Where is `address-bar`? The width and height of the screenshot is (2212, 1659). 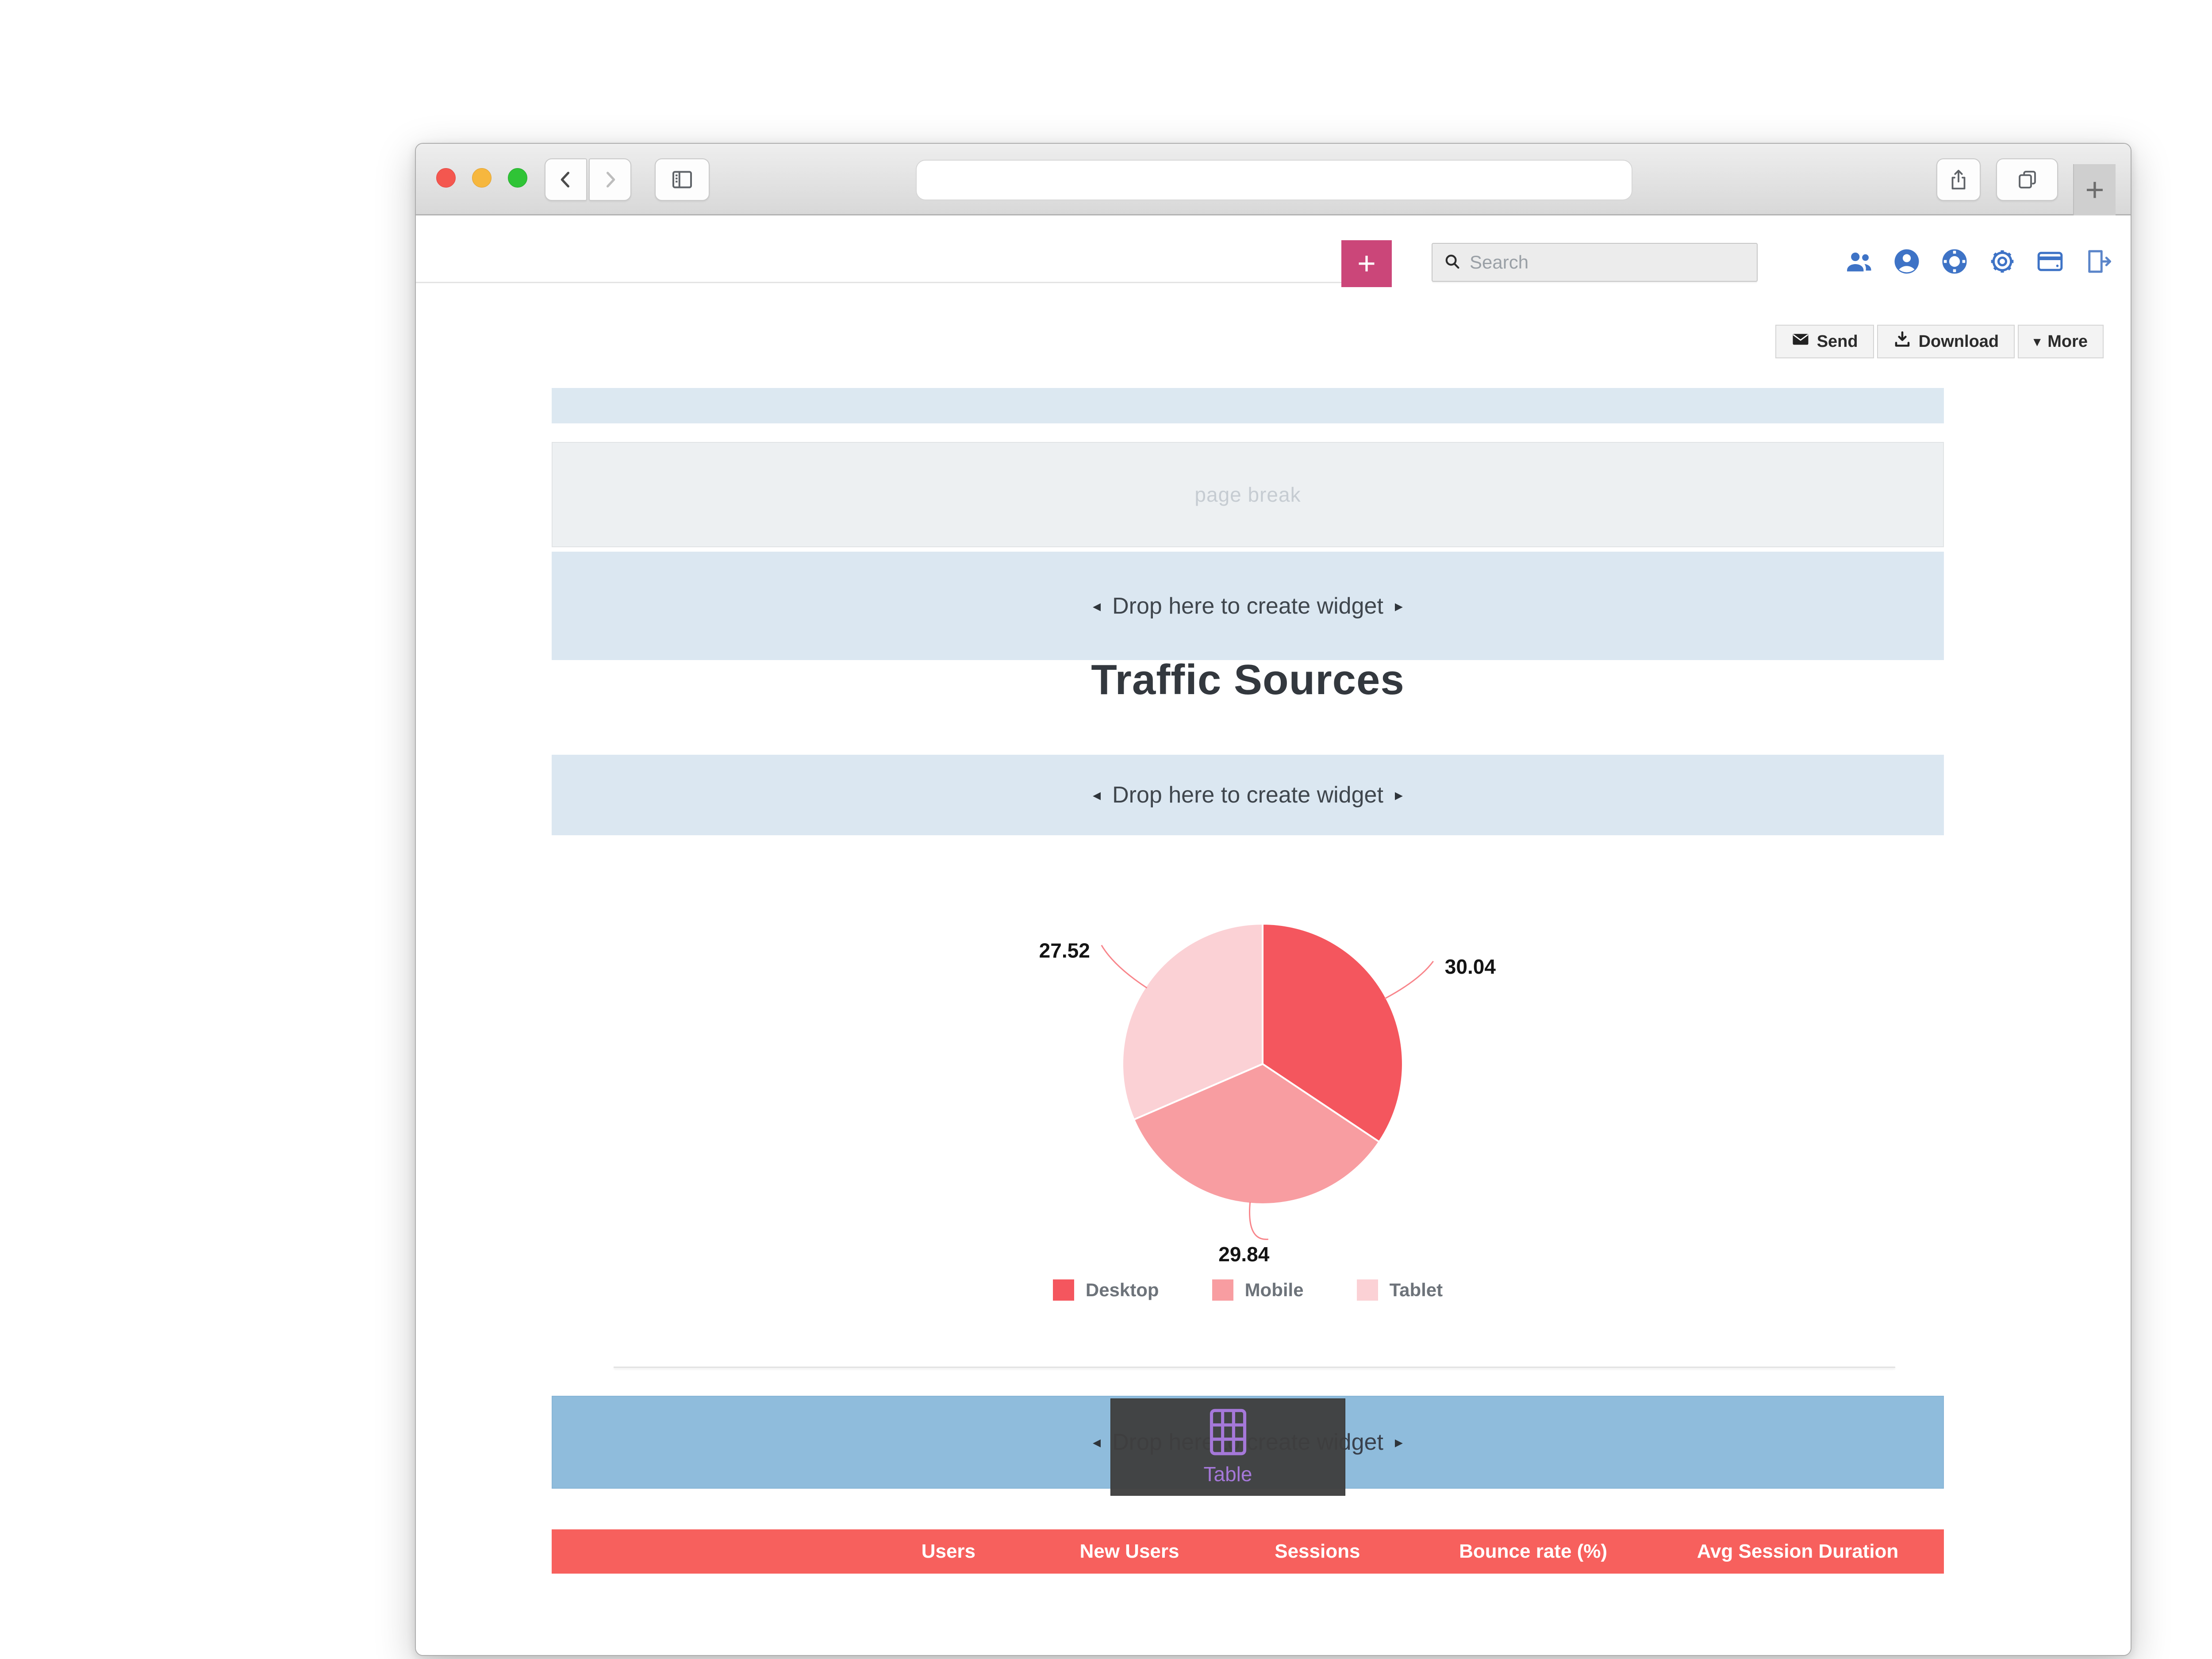
address-bar is located at coordinates (1274, 180).